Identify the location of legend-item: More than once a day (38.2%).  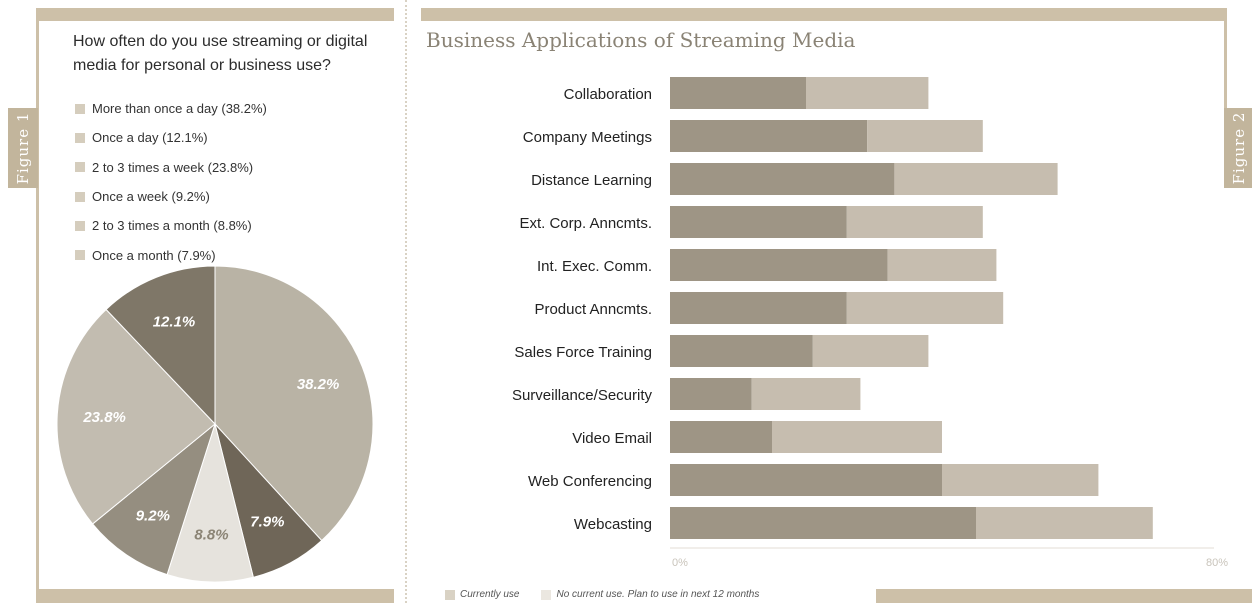
(171, 108).